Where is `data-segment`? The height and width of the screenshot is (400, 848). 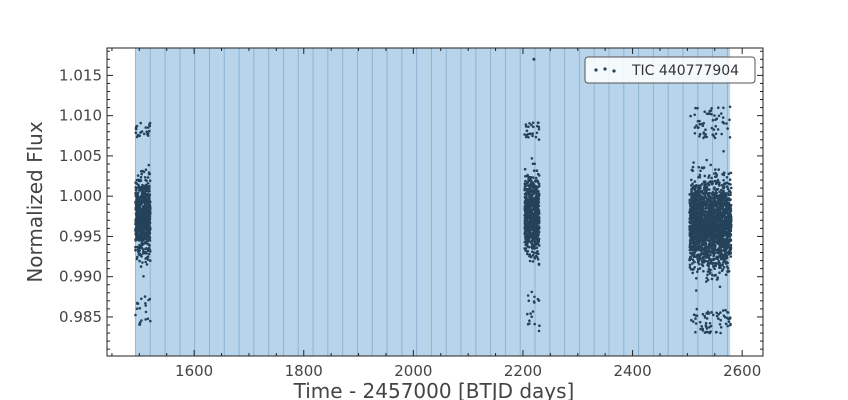 data-segment is located at coordinates (532, 227).